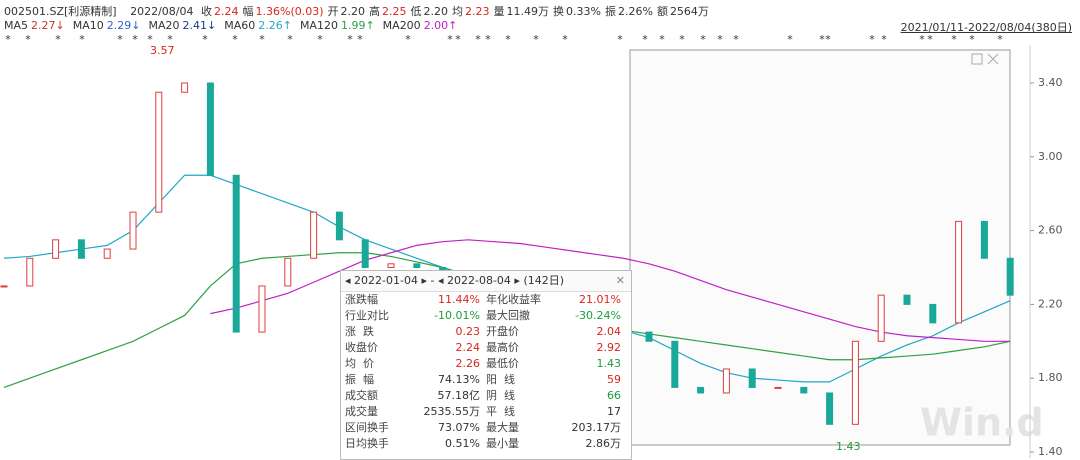 Image resolution: width=1080 pixels, height=460 pixels. What do you see at coordinates (415, 364) in the screenshot?
I see `stat-cell: 均 价 2.26` at bounding box center [415, 364].